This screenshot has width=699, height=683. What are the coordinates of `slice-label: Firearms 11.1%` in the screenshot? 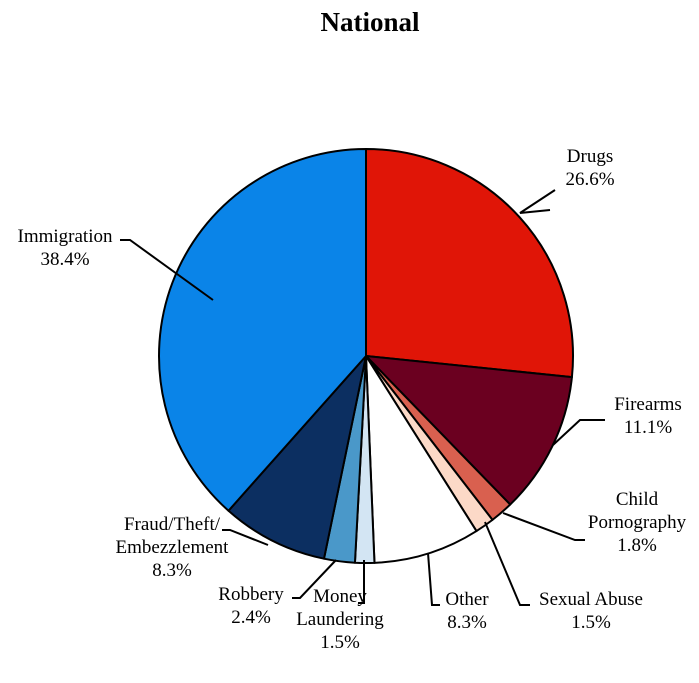 It's located at (648, 416).